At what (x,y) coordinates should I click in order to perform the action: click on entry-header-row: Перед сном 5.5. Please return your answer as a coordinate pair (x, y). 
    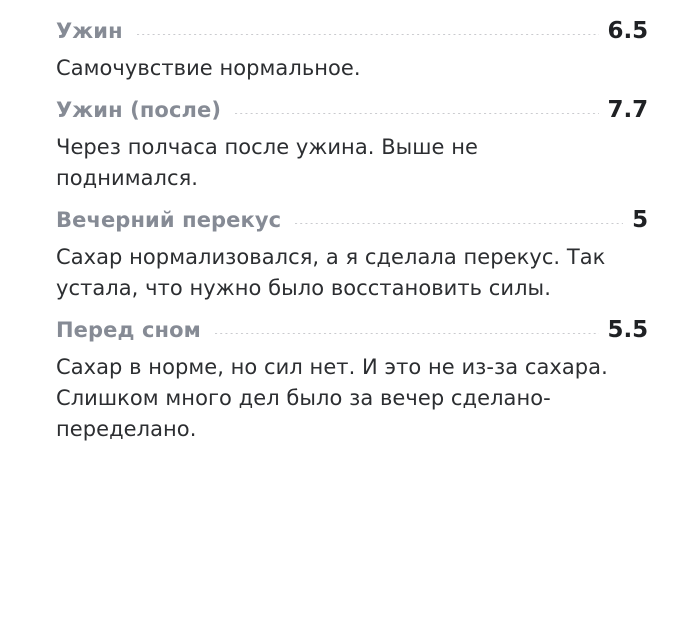
    Looking at the image, I should click on (352, 330).